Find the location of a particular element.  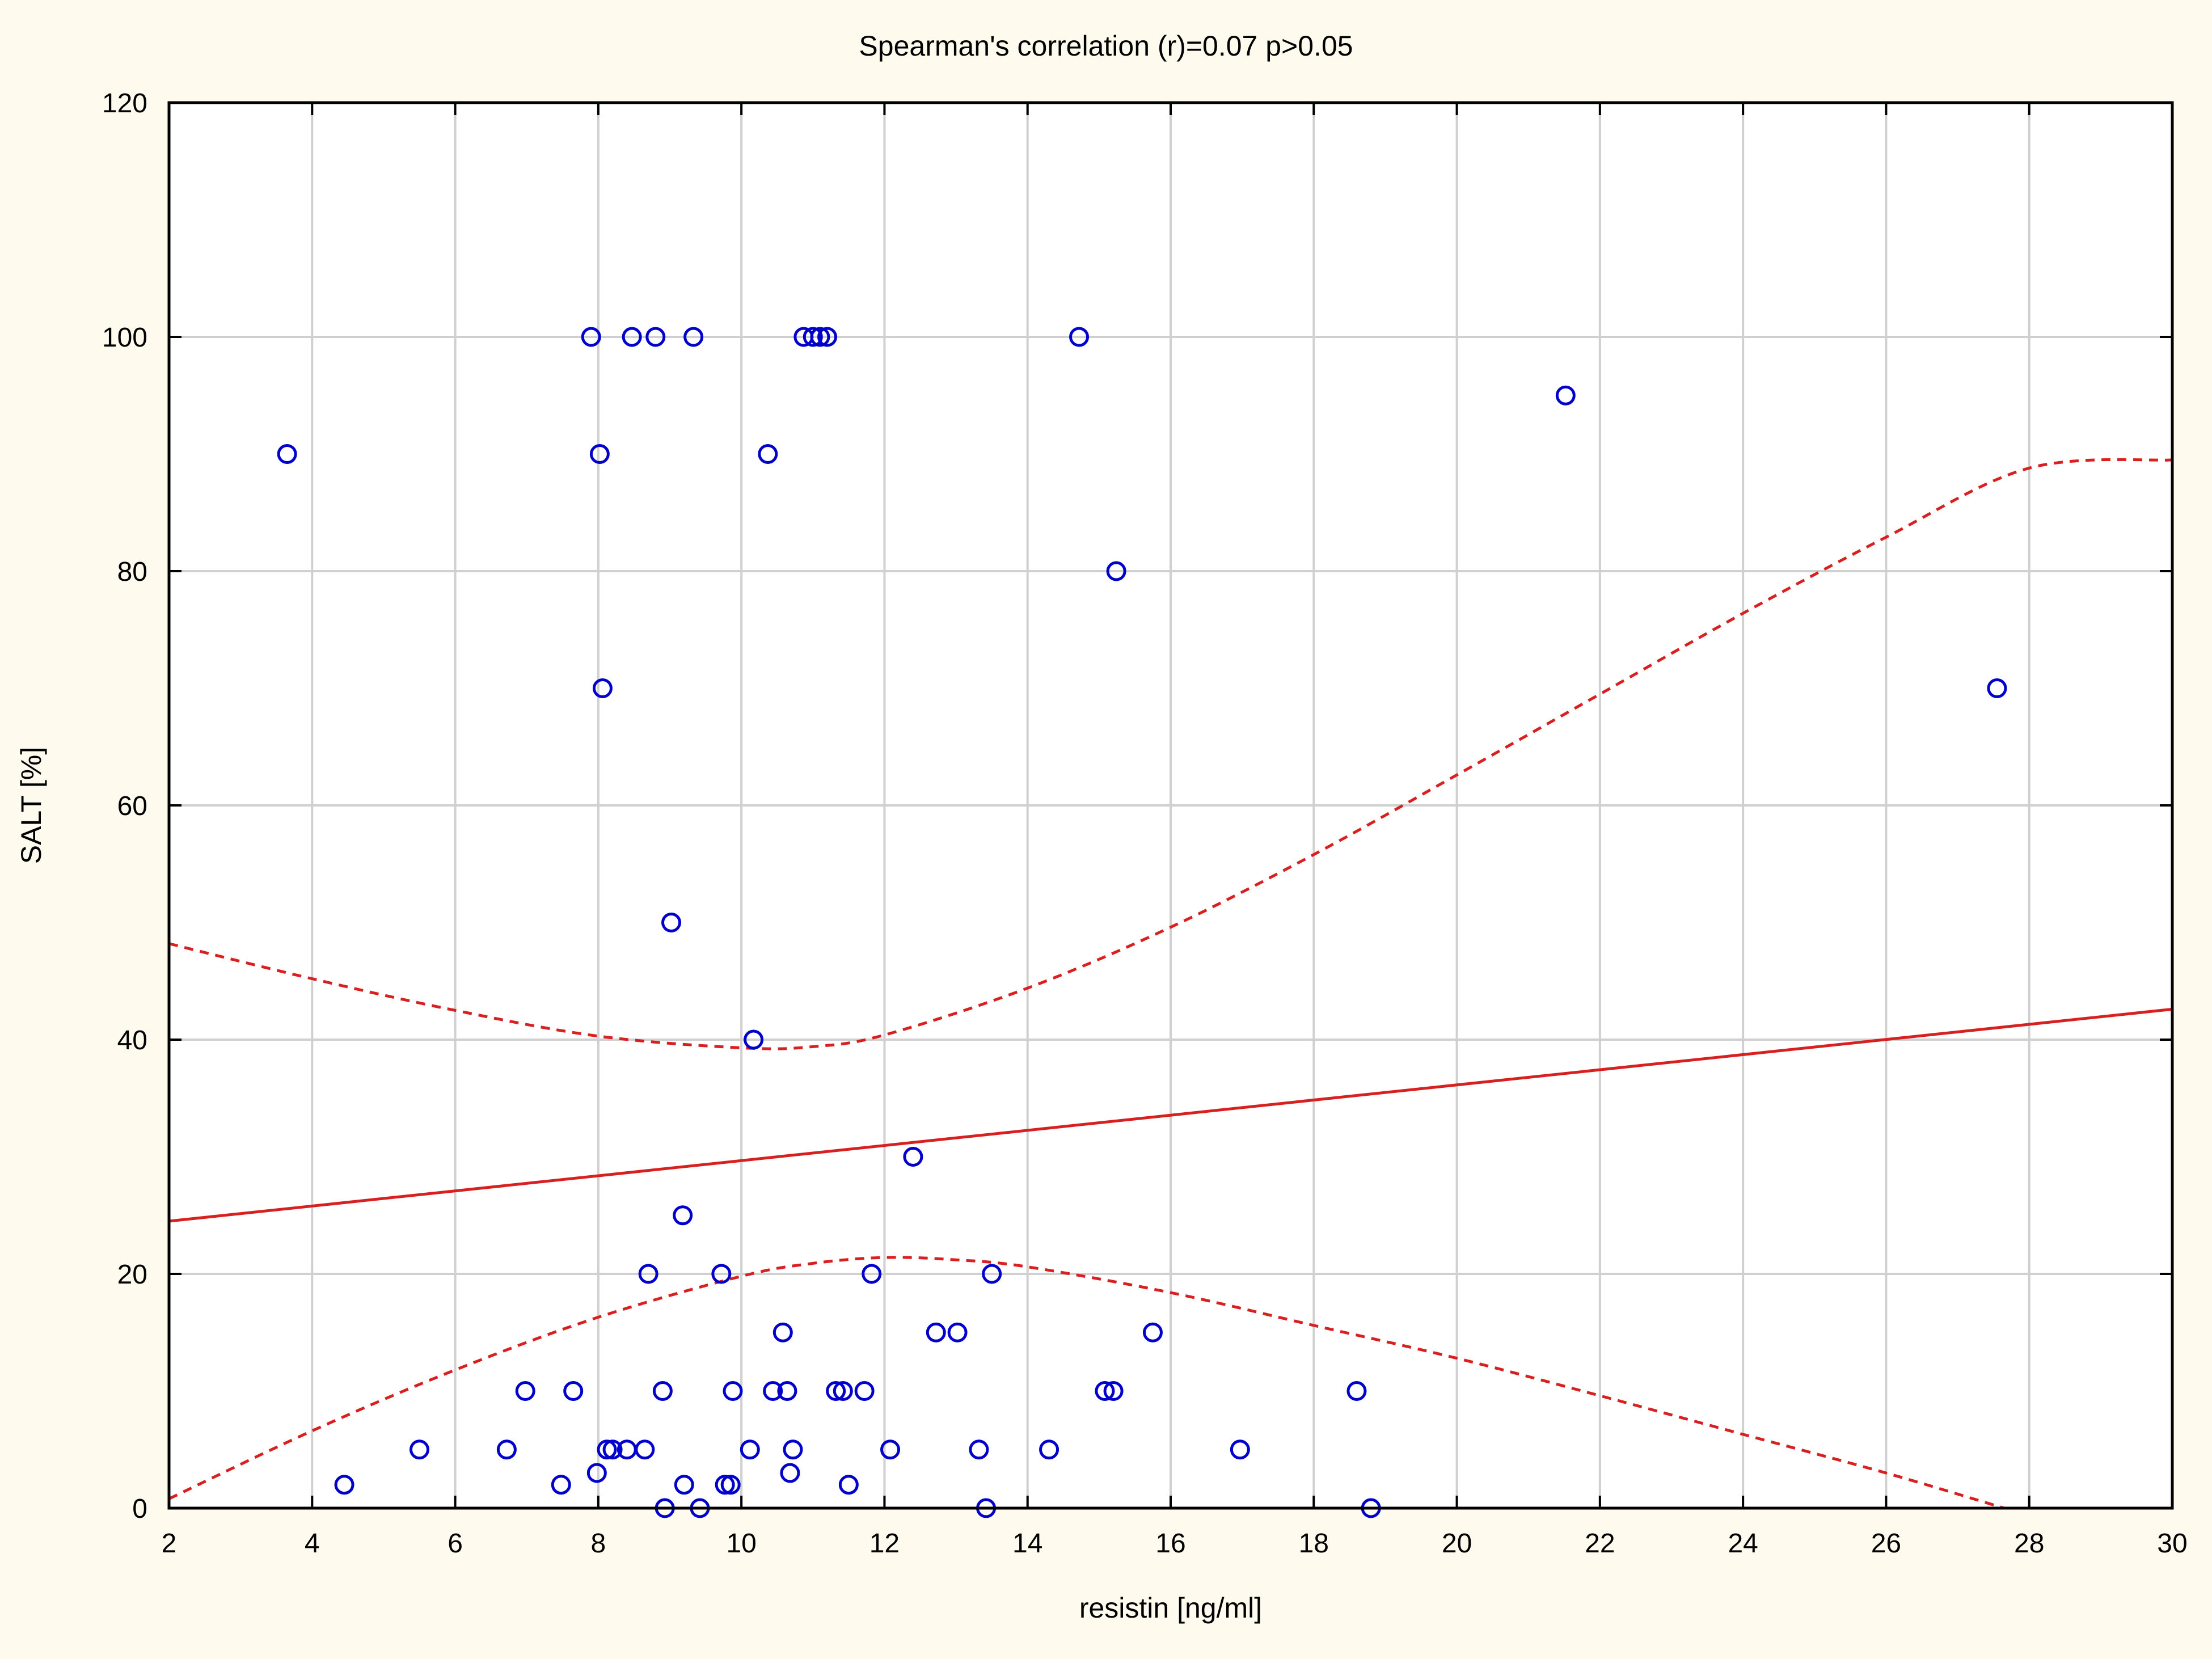

regression-line is located at coordinates (1170, 1115).